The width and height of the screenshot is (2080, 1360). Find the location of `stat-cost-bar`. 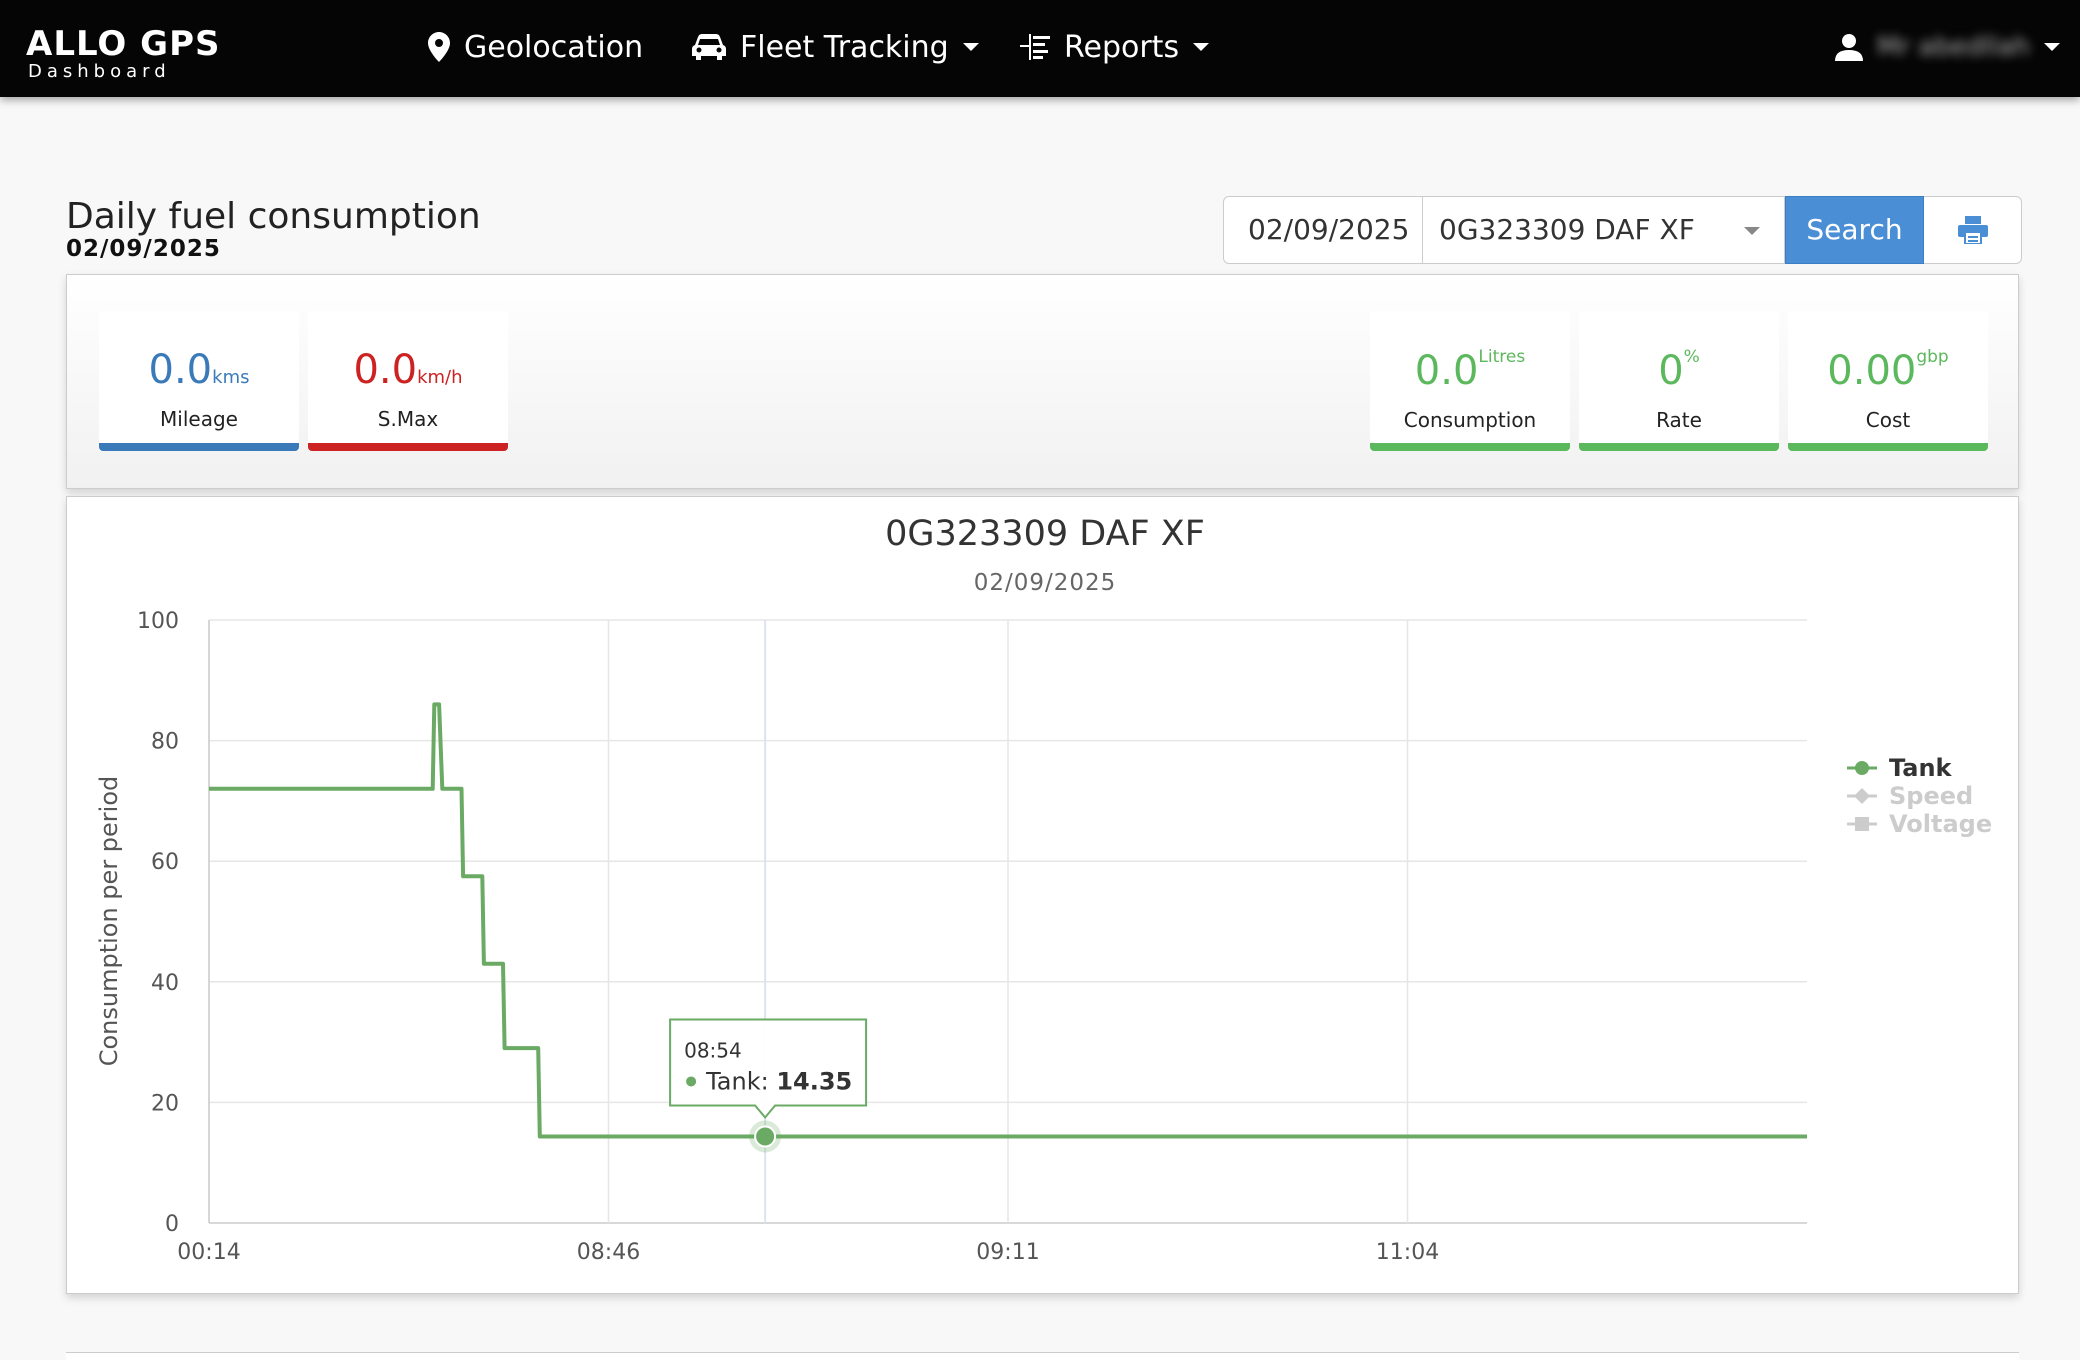

stat-cost-bar is located at coordinates (1888, 447).